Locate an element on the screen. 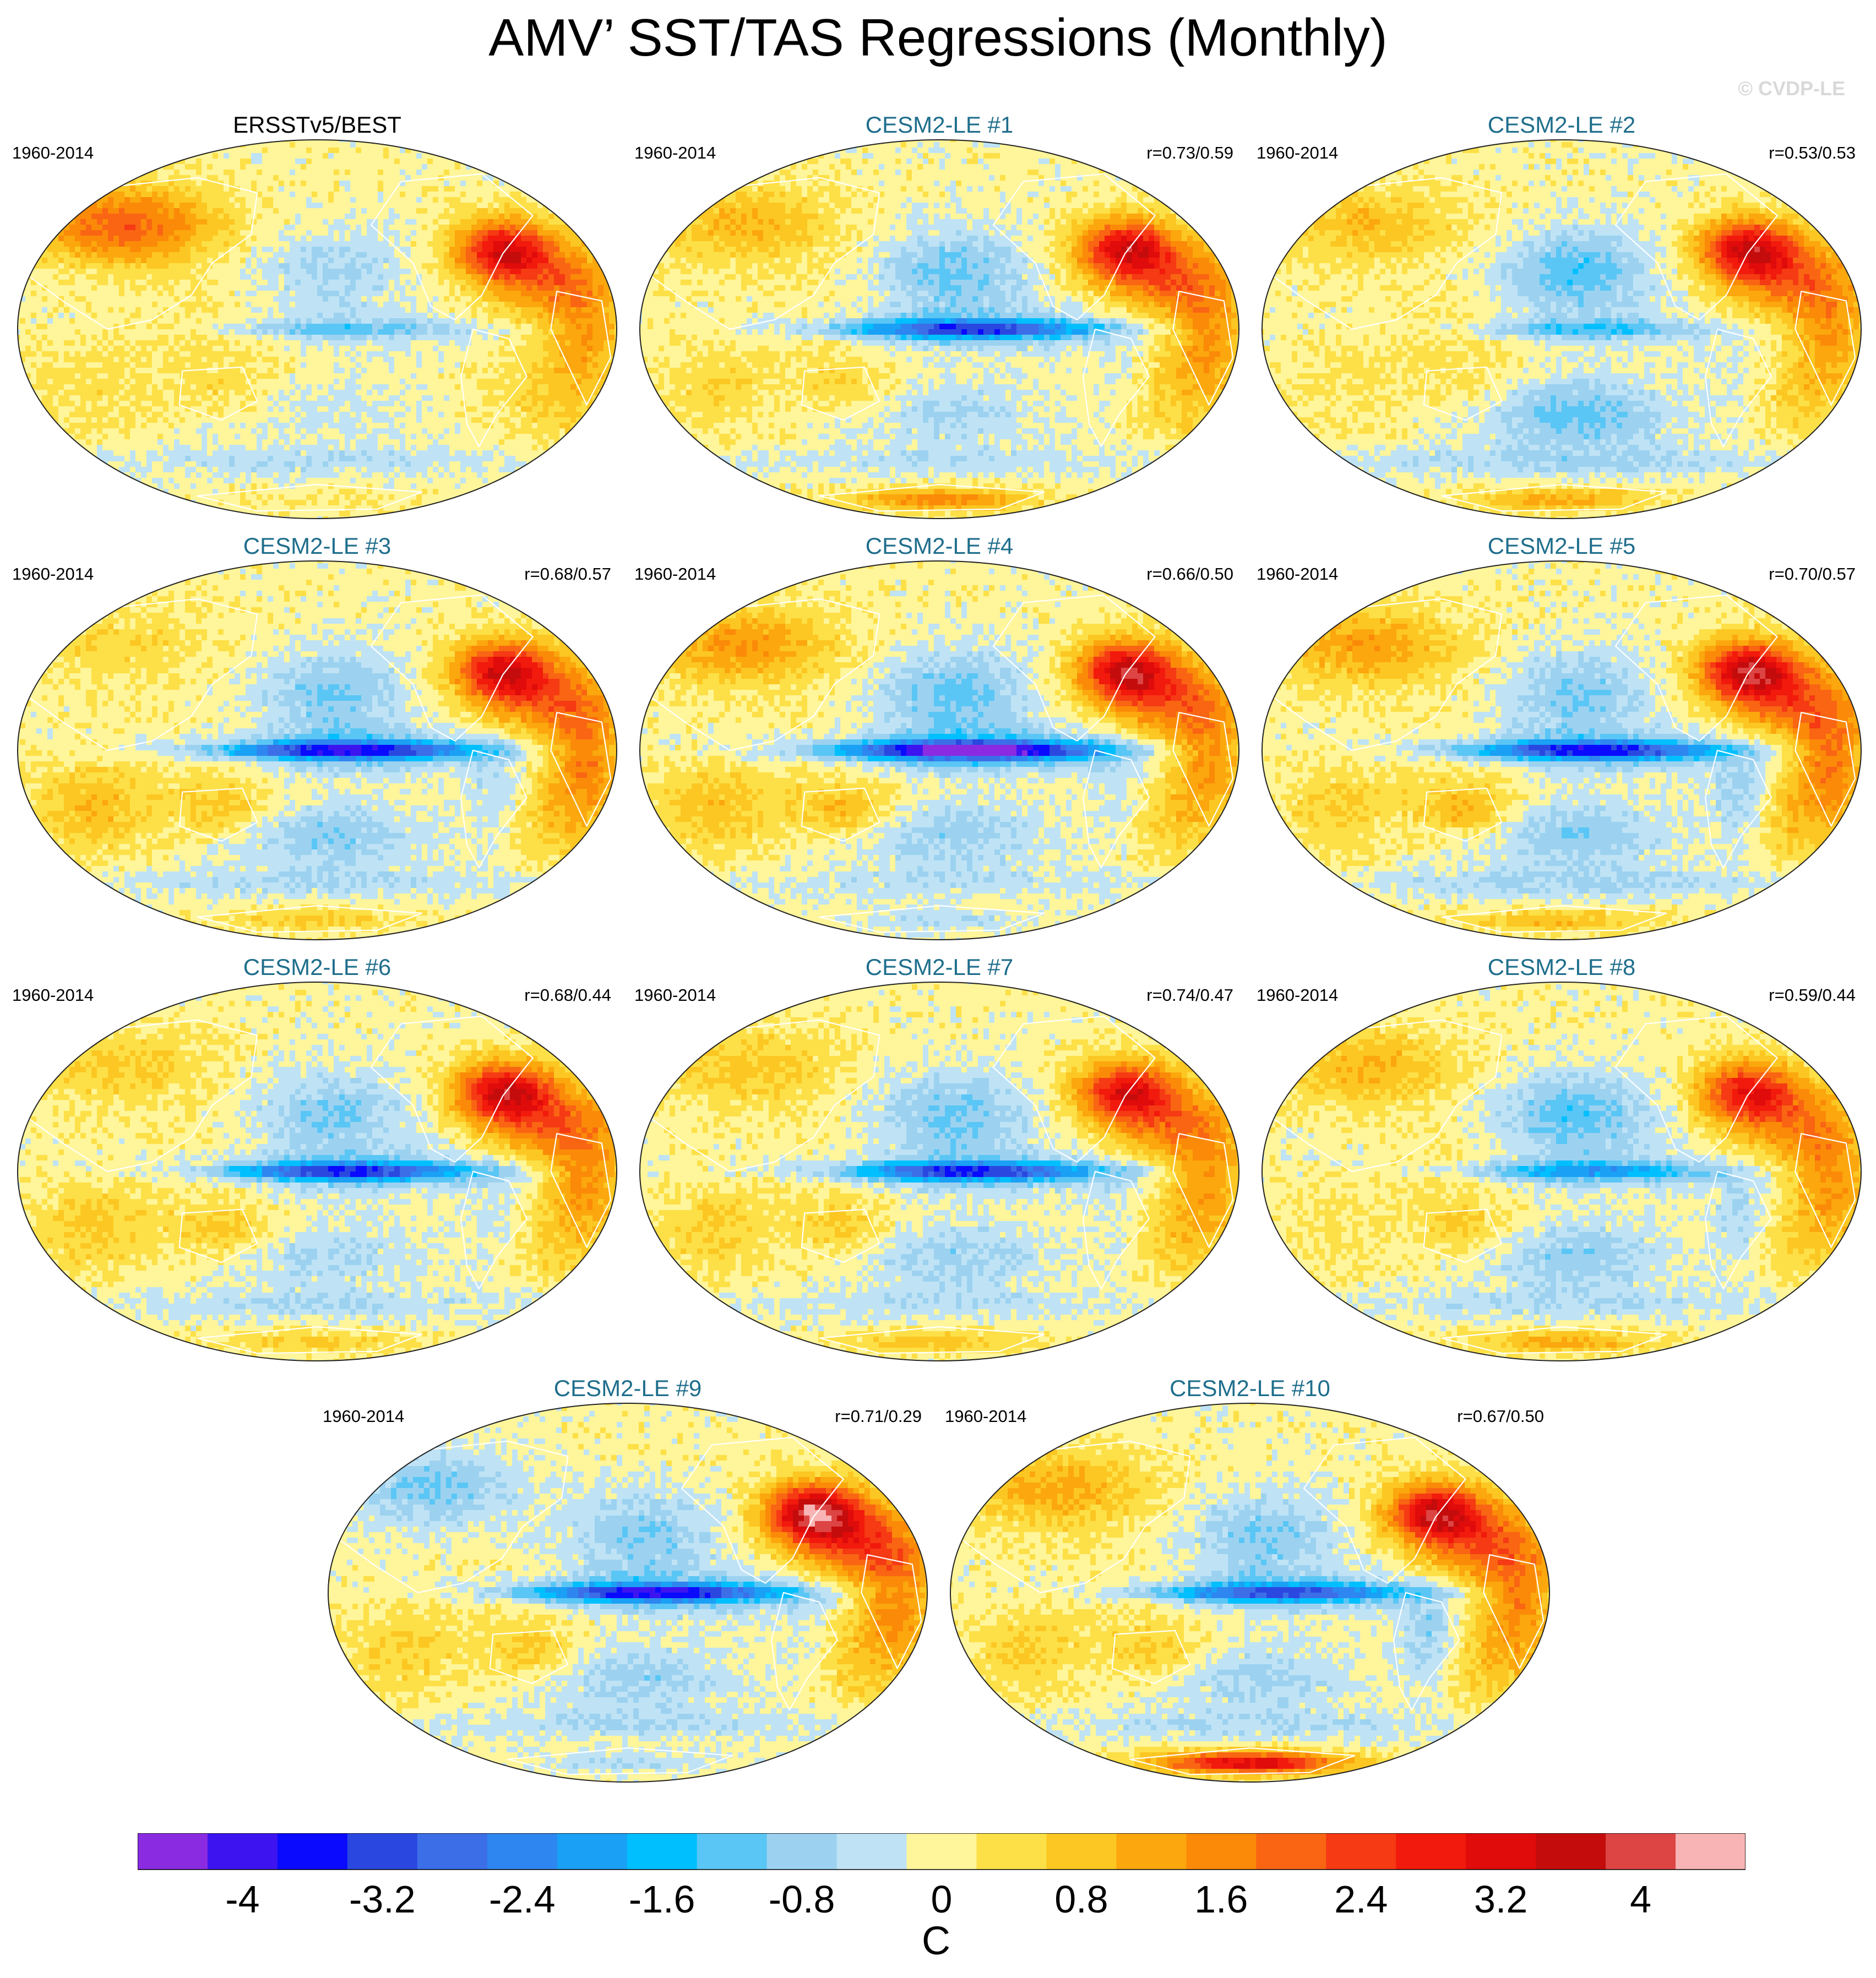 Image resolution: width=1876 pixels, height=1978 pixels. colorbar-tick-label: 3.2 is located at coordinates (1501, 1899).